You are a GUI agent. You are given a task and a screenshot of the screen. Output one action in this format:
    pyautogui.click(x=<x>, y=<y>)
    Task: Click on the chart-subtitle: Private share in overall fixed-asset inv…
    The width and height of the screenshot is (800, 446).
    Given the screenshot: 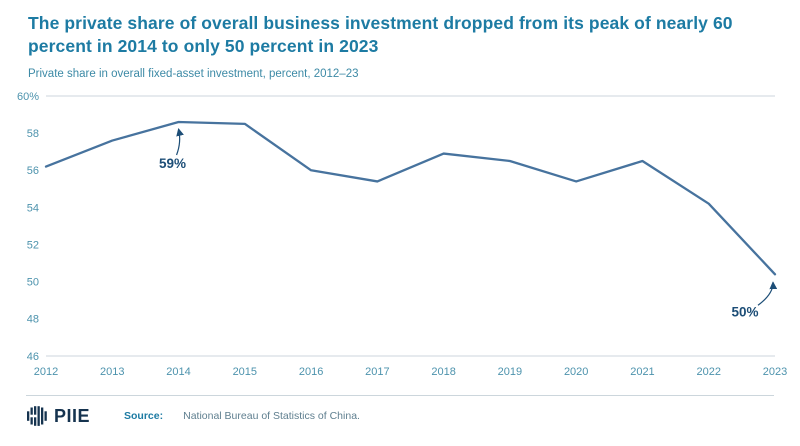 What is the action you would take?
    pyautogui.click(x=193, y=74)
    